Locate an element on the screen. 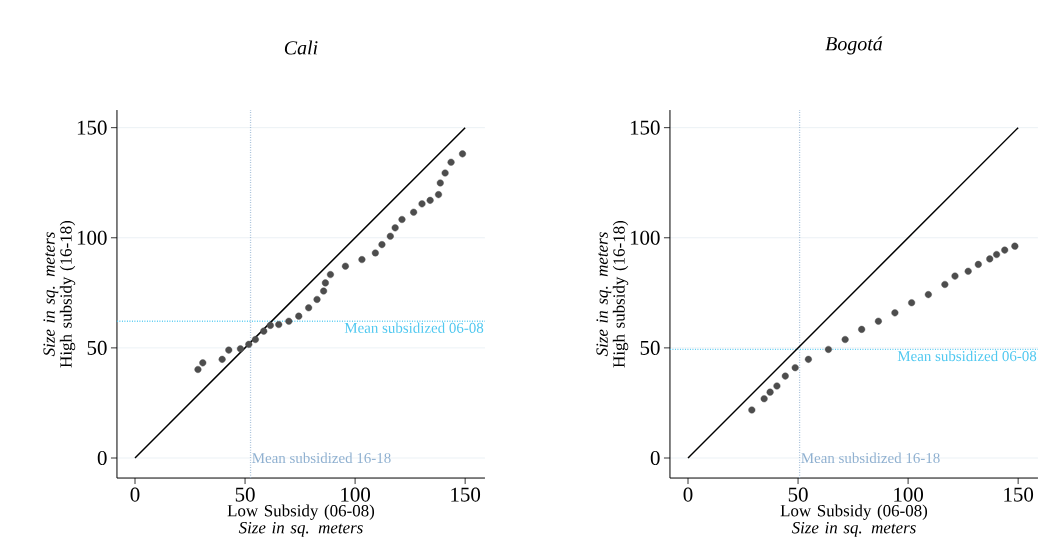 This screenshot has width=1060, height=556. chart-title: Cali is located at coordinates (301, 47).